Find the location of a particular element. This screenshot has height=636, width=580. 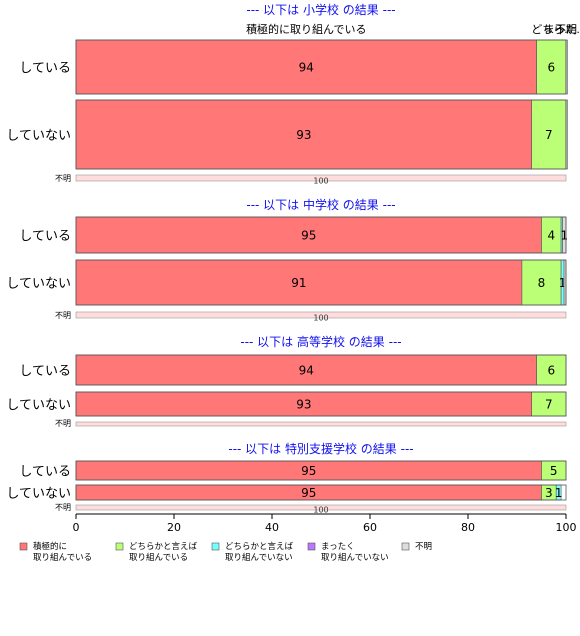

panel-title: --- 以下は 特別支援学校 の結果 --- is located at coordinates (320, 448).